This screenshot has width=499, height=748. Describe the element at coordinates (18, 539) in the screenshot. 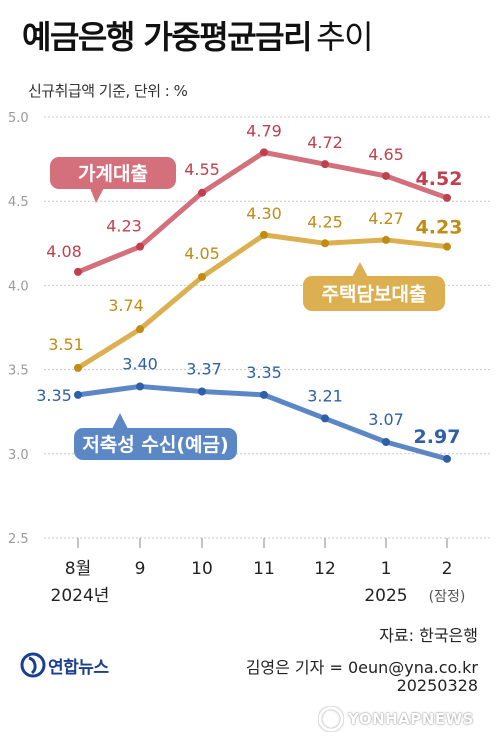

I see `y-tick-label: 2.5` at that location.